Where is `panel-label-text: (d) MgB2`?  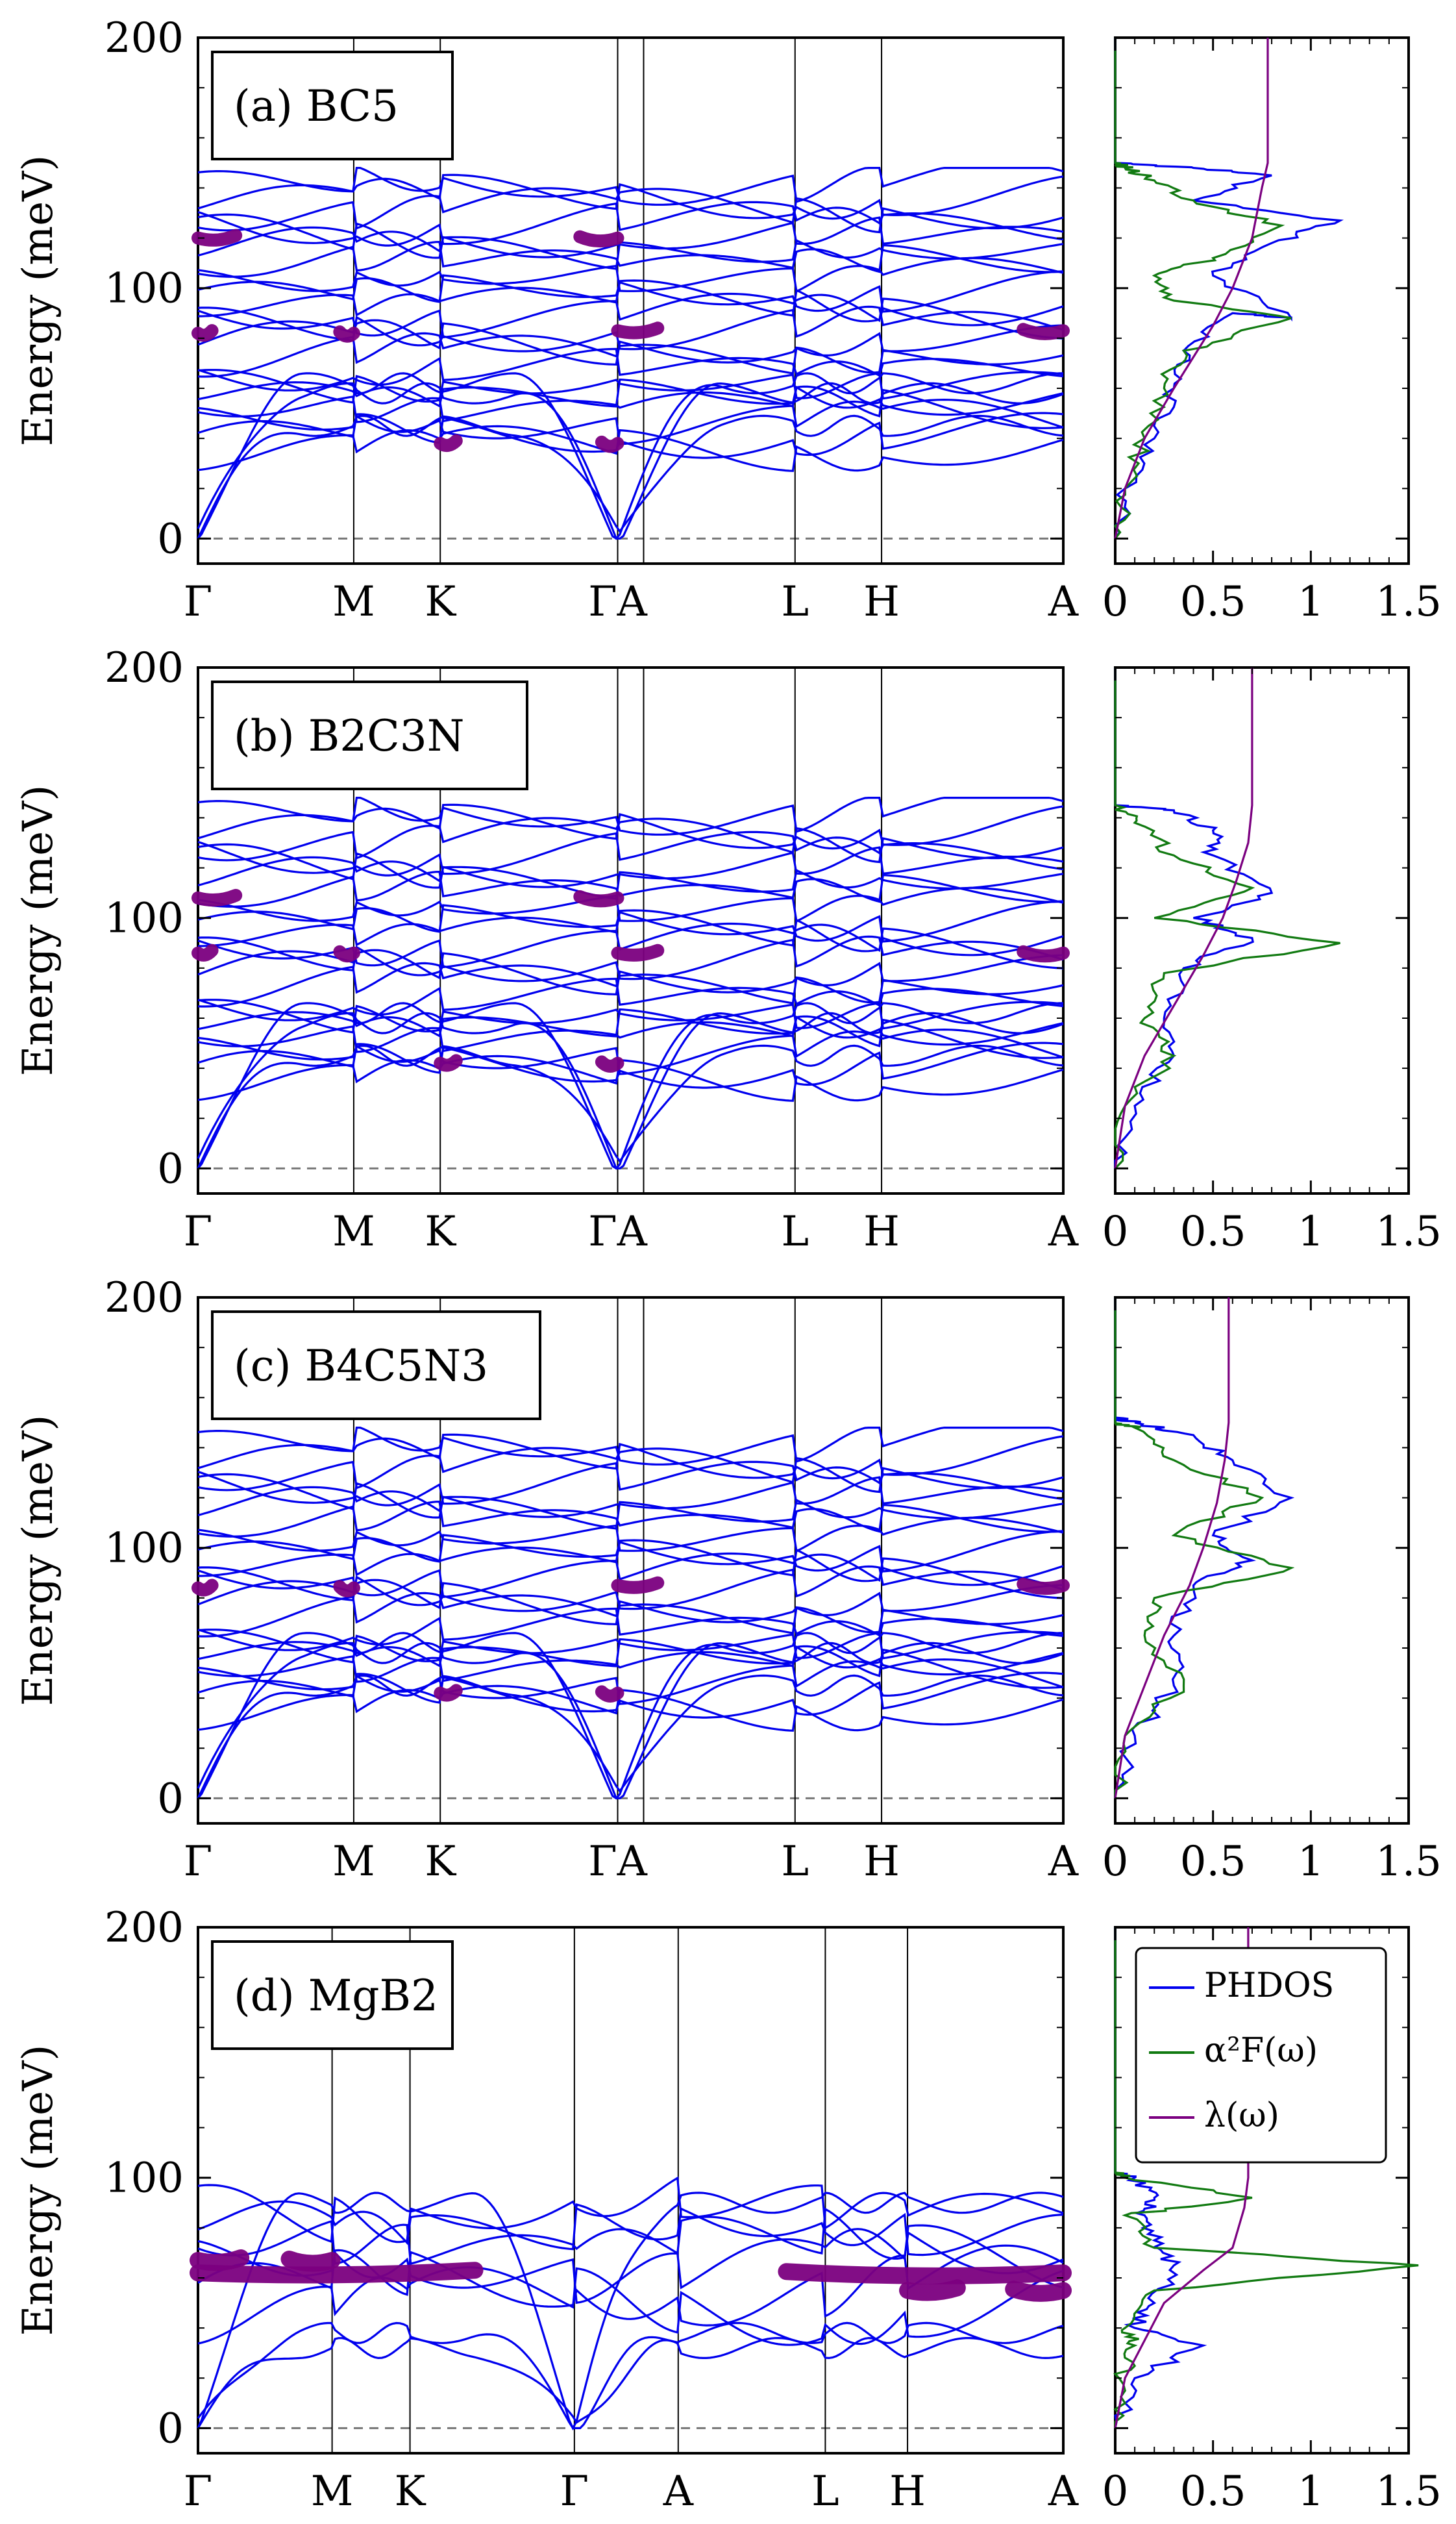
panel-label-text: (d) MgB2 is located at coordinates (336, 1996).